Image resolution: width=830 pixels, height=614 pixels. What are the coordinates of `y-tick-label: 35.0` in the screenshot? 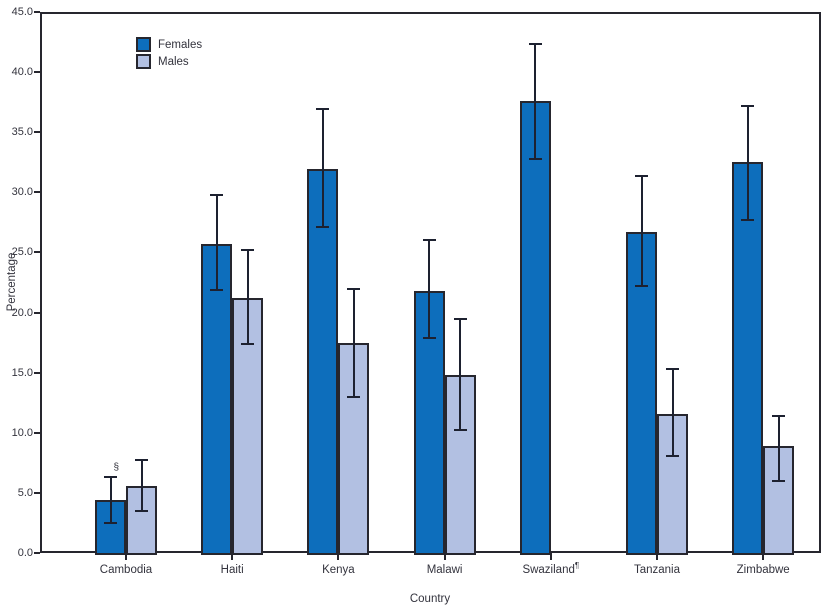 It's located at (22, 132).